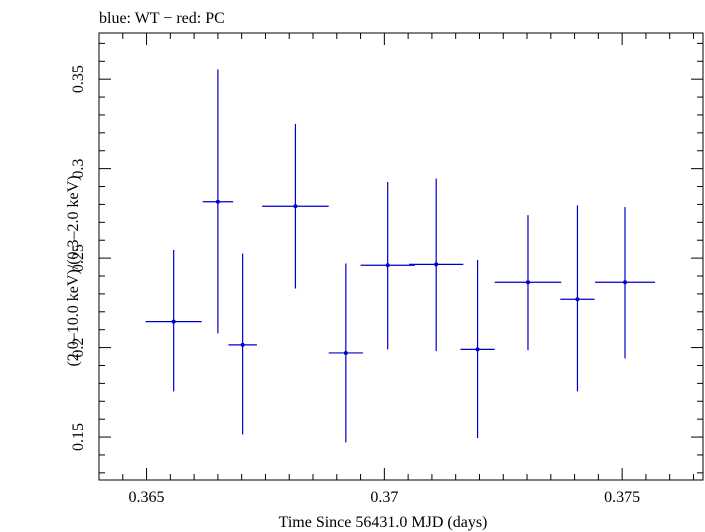  I want to click on x-tick-label: 0.37, so click(384, 497).